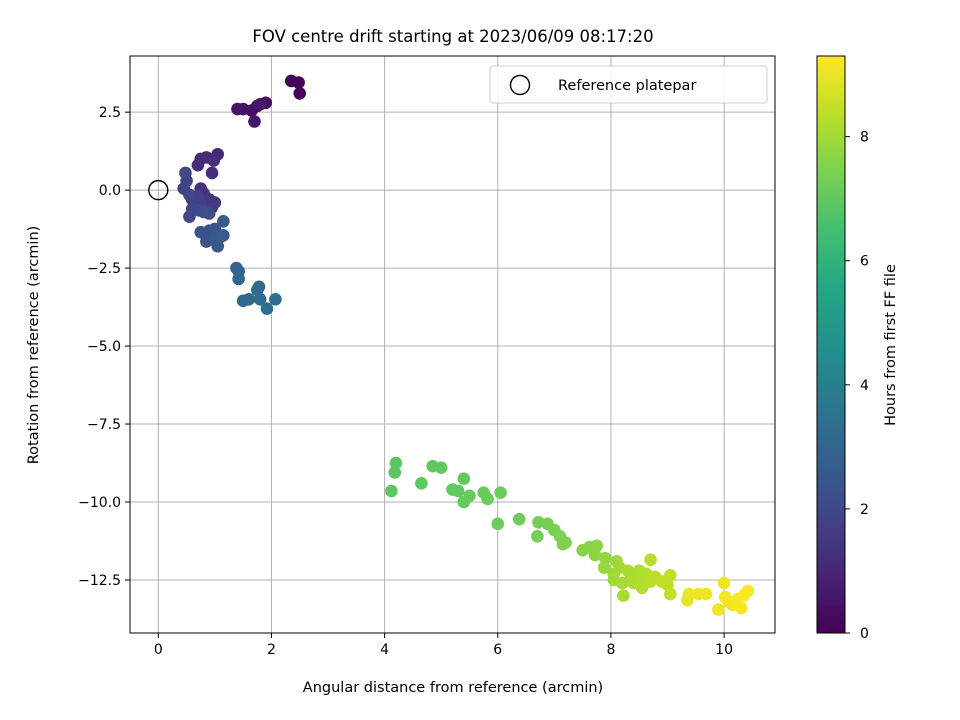 The height and width of the screenshot is (720, 960). I want to click on x-axis-ticks: 0 2 4 6 8 10, so click(443, 645).